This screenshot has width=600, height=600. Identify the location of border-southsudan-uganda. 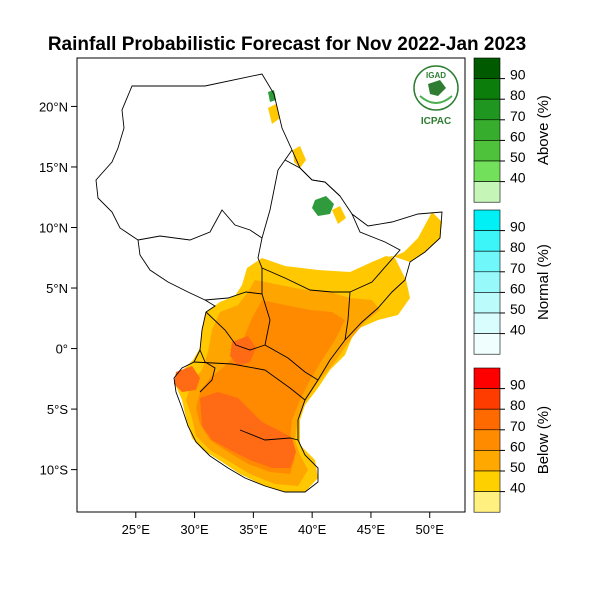
(233, 284).